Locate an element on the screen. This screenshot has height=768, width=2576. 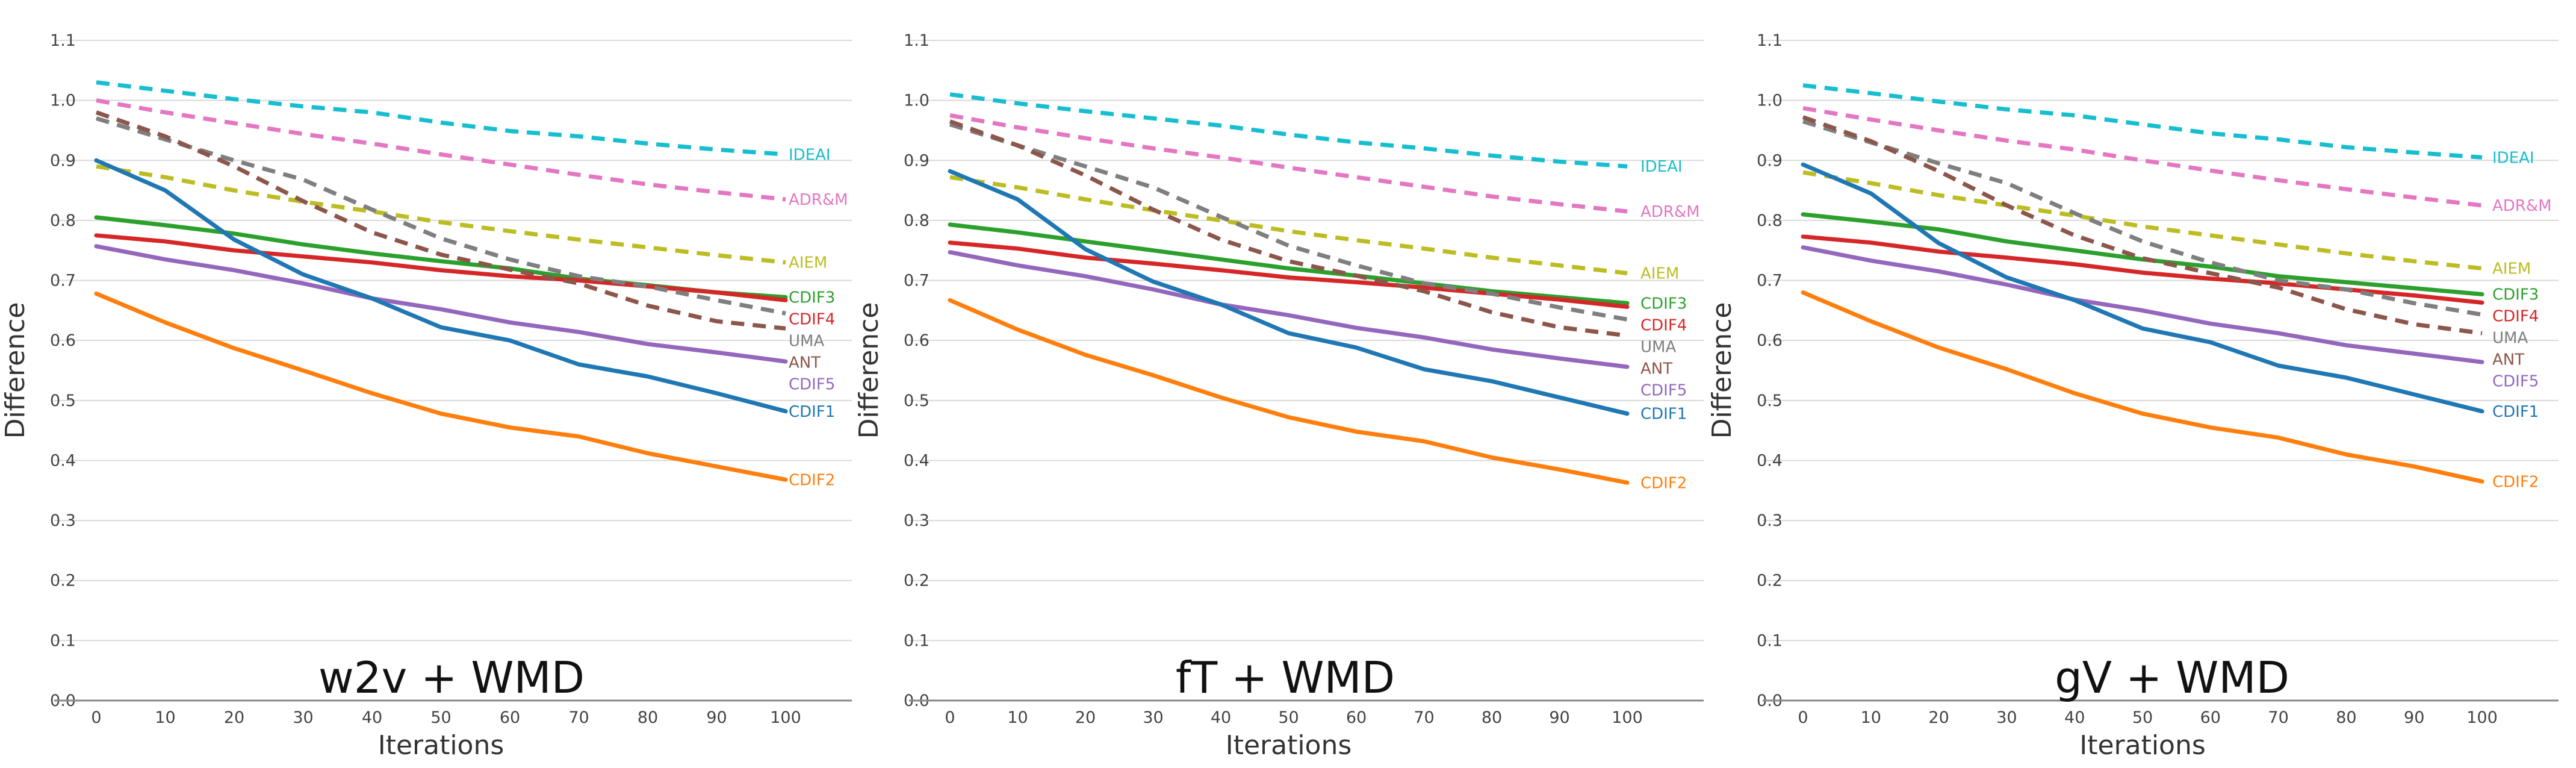
y-axis-label: Difference is located at coordinates (1722, 370).